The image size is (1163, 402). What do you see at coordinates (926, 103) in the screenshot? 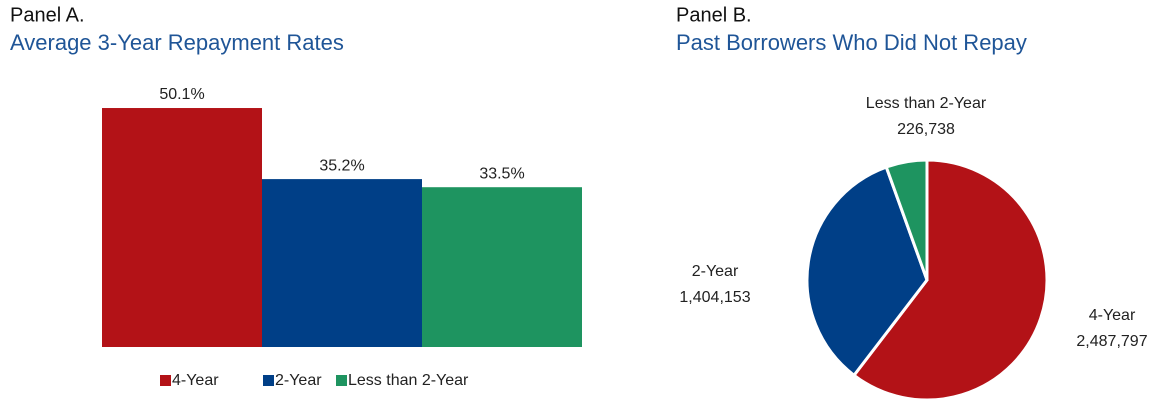
I see `slice-name: Less than 2-Year` at bounding box center [926, 103].